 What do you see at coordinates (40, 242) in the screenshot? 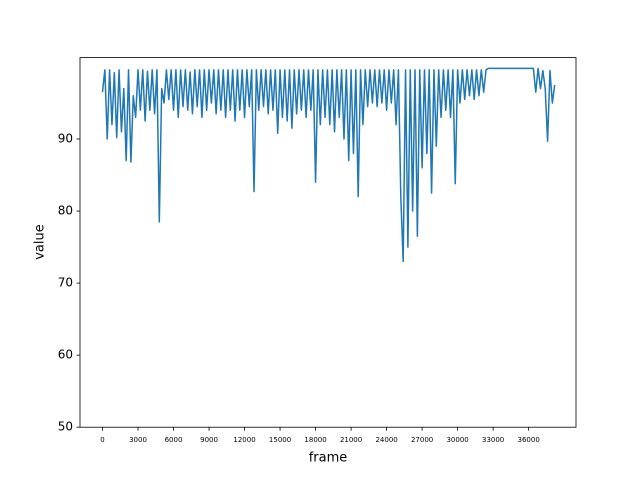
I see `y-axis-label: value` at bounding box center [40, 242].